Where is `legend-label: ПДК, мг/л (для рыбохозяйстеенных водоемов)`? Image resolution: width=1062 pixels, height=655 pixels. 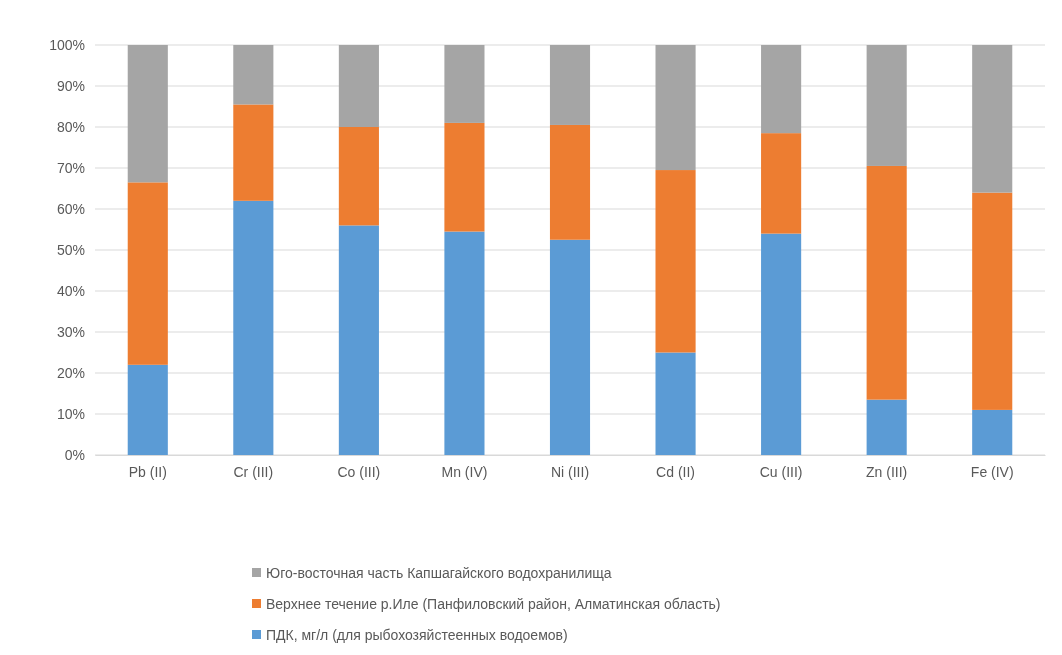 legend-label: ПДК, мг/л (для рыбохозяйстеенных водоемов) is located at coordinates (417, 634).